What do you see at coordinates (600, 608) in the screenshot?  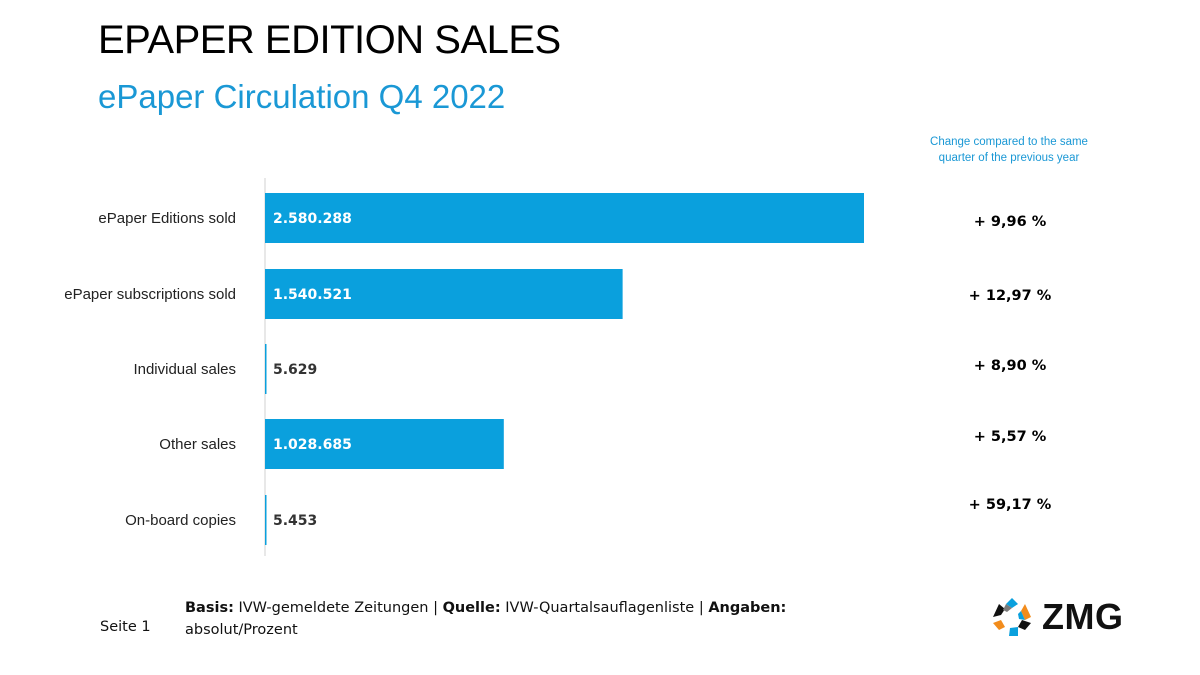 I see `source-value: IVW-Quartalsauflagenliste` at bounding box center [600, 608].